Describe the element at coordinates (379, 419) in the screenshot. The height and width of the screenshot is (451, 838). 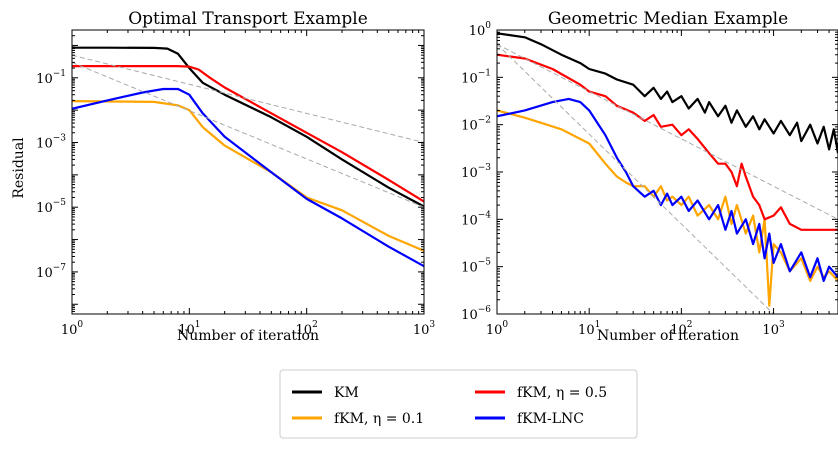
I see `legend-label: fKM, η = 0.1` at that location.